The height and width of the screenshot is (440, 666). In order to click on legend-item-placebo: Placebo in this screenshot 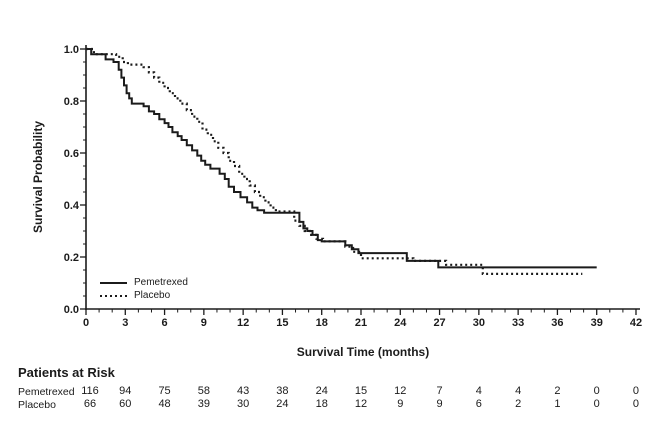, I will do `click(144, 295)`.